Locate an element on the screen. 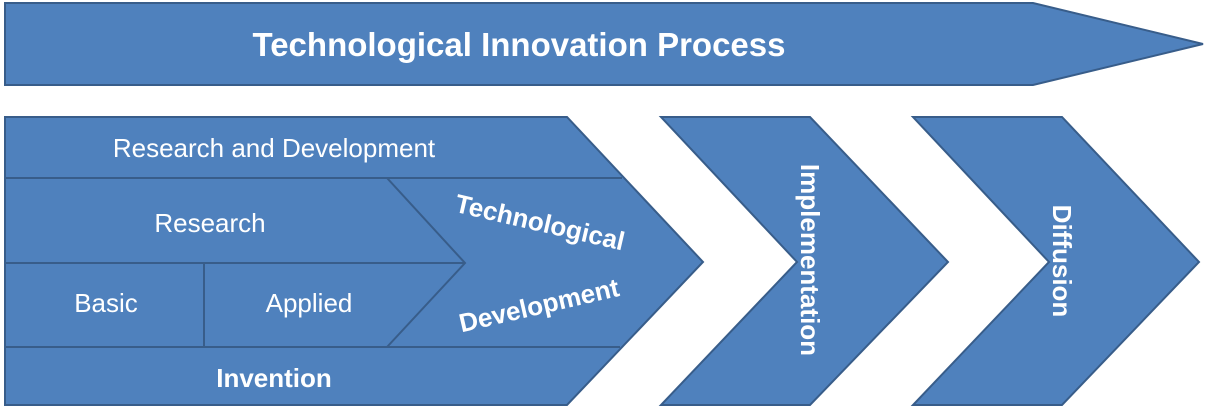  applied-label: Applied is located at coordinates (309, 303).